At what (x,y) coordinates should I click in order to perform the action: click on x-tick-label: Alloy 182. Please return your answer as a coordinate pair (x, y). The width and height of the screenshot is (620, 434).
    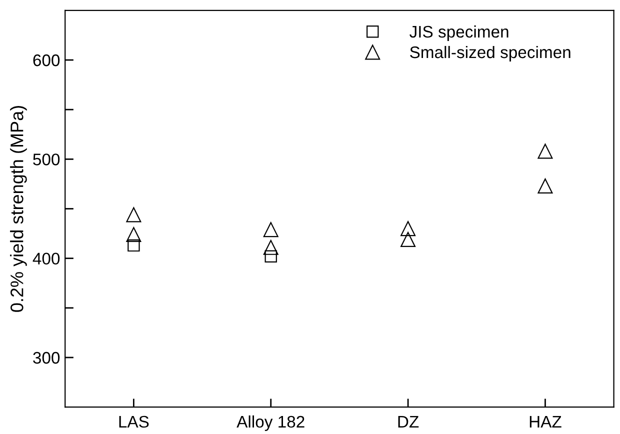
    Looking at the image, I should click on (270, 423).